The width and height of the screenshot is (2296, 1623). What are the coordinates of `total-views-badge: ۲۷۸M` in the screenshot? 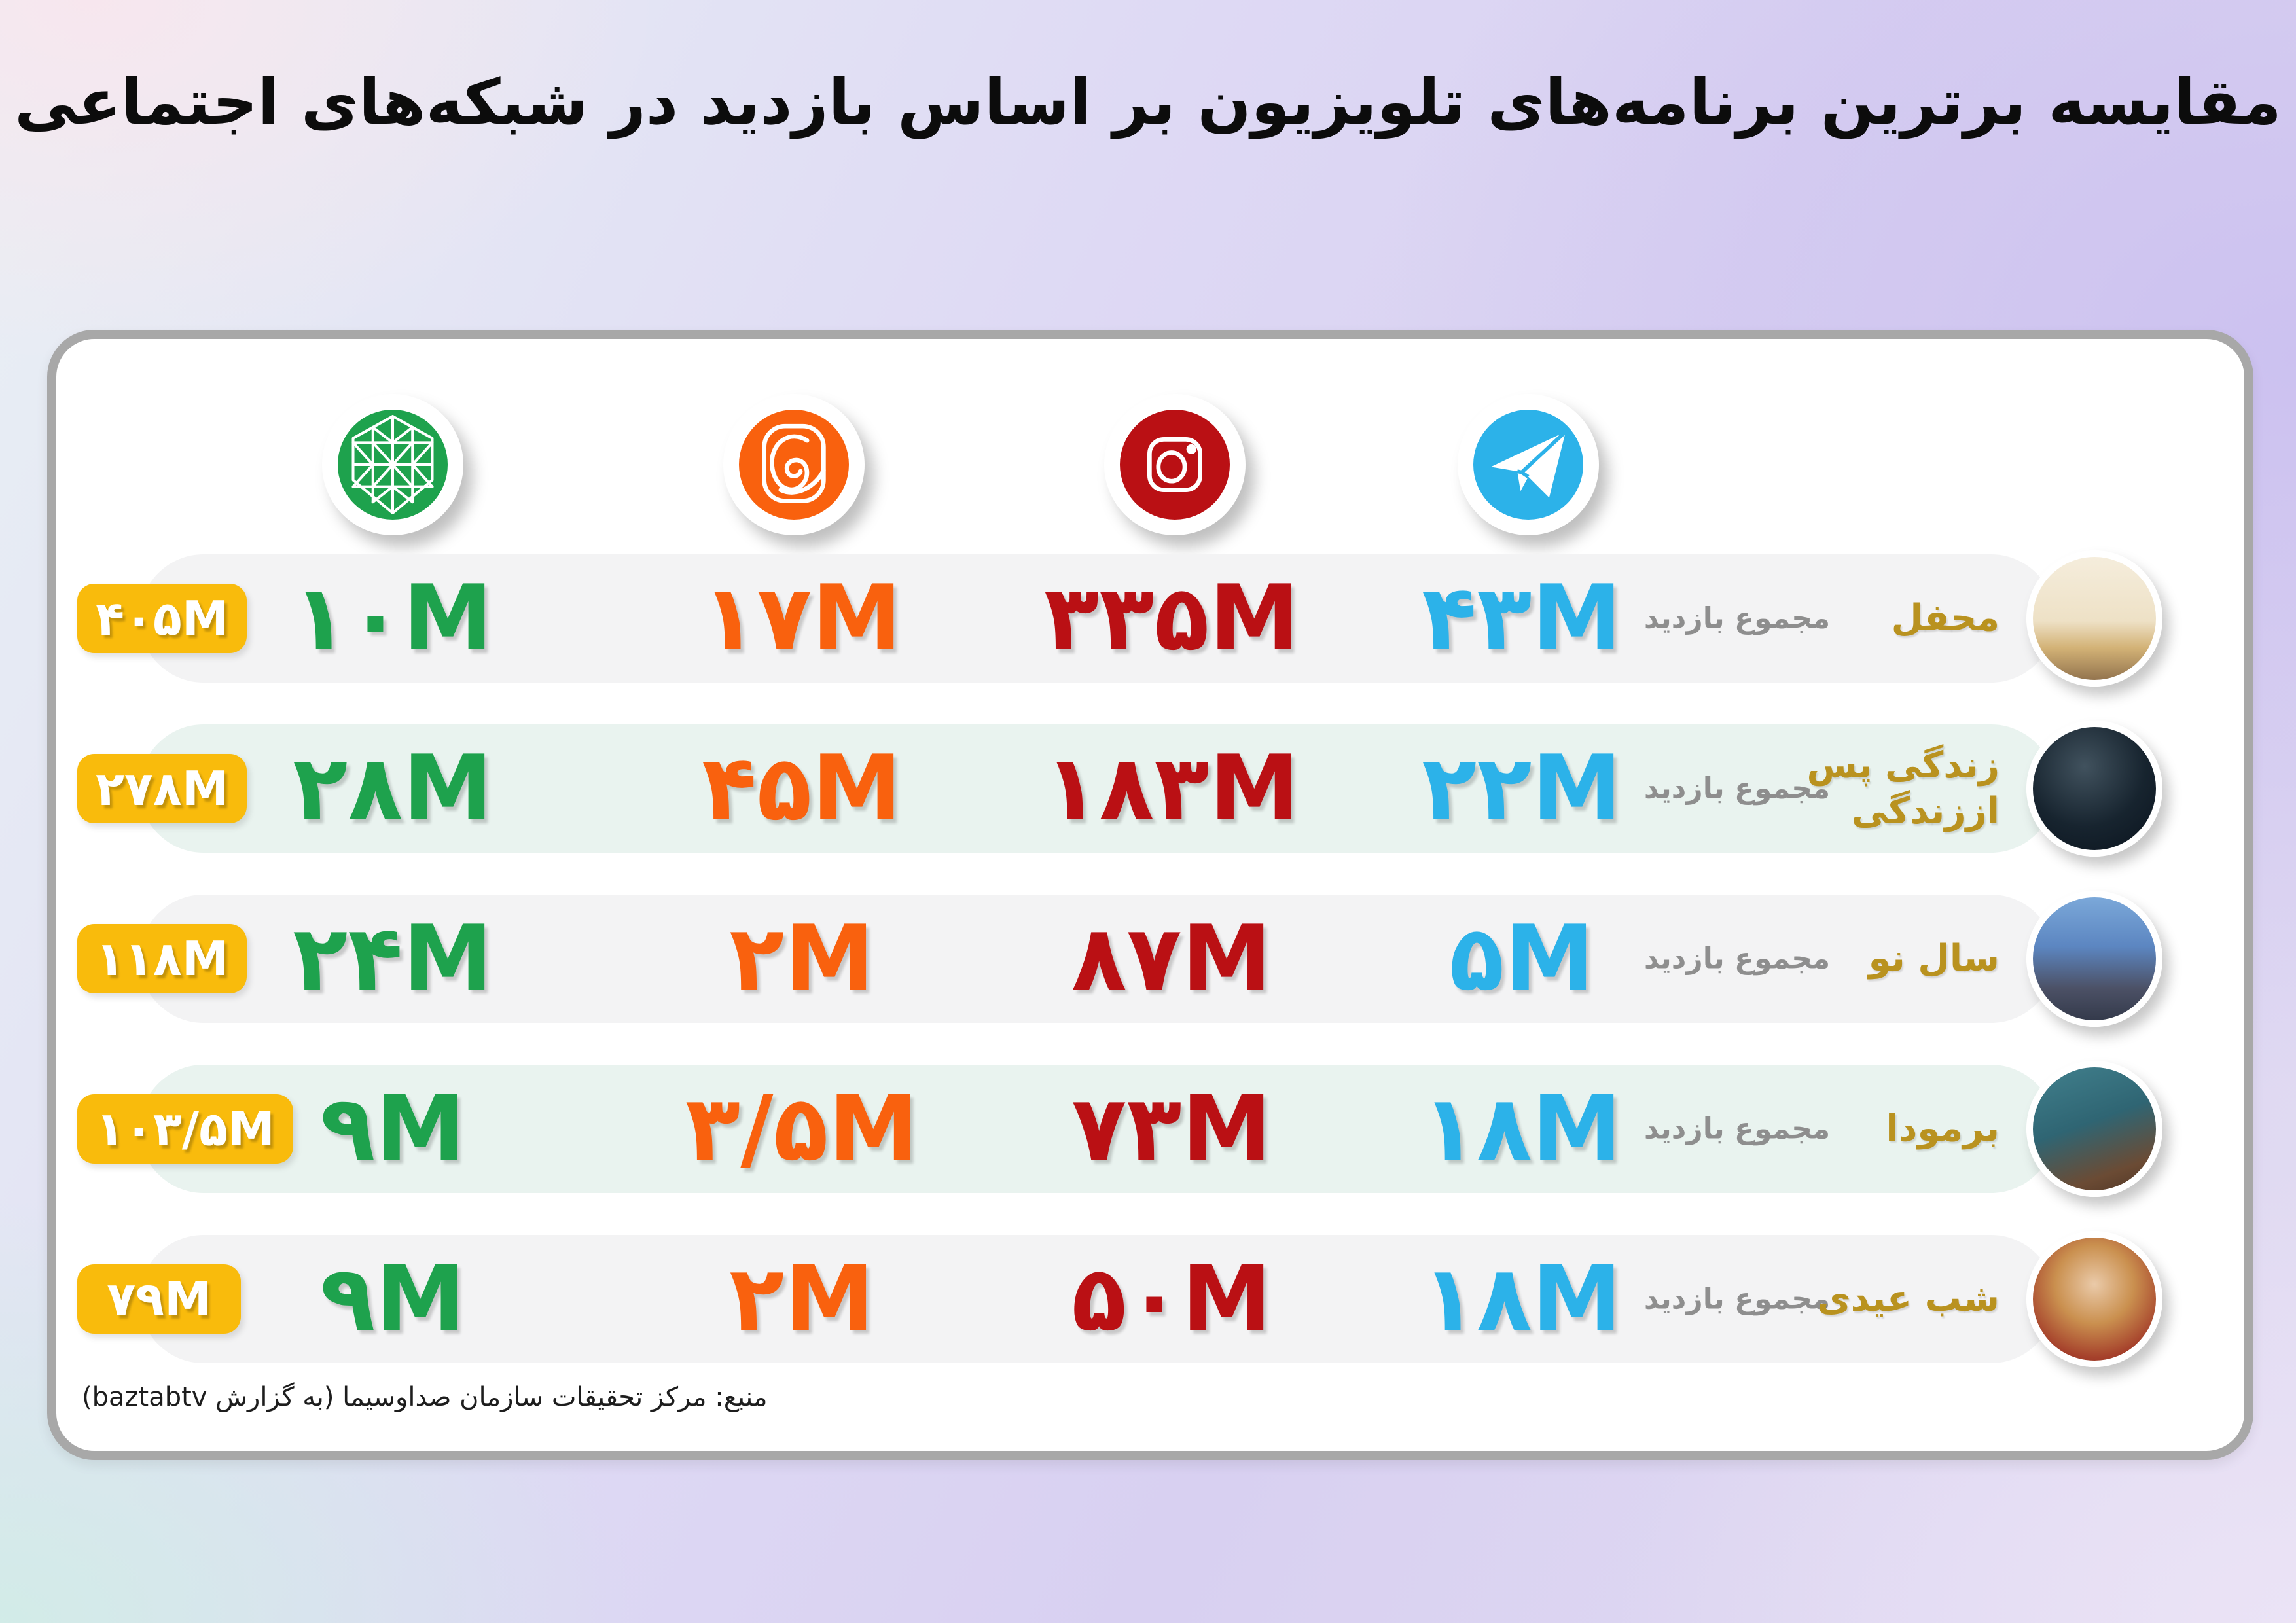 It's located at (162, 788).